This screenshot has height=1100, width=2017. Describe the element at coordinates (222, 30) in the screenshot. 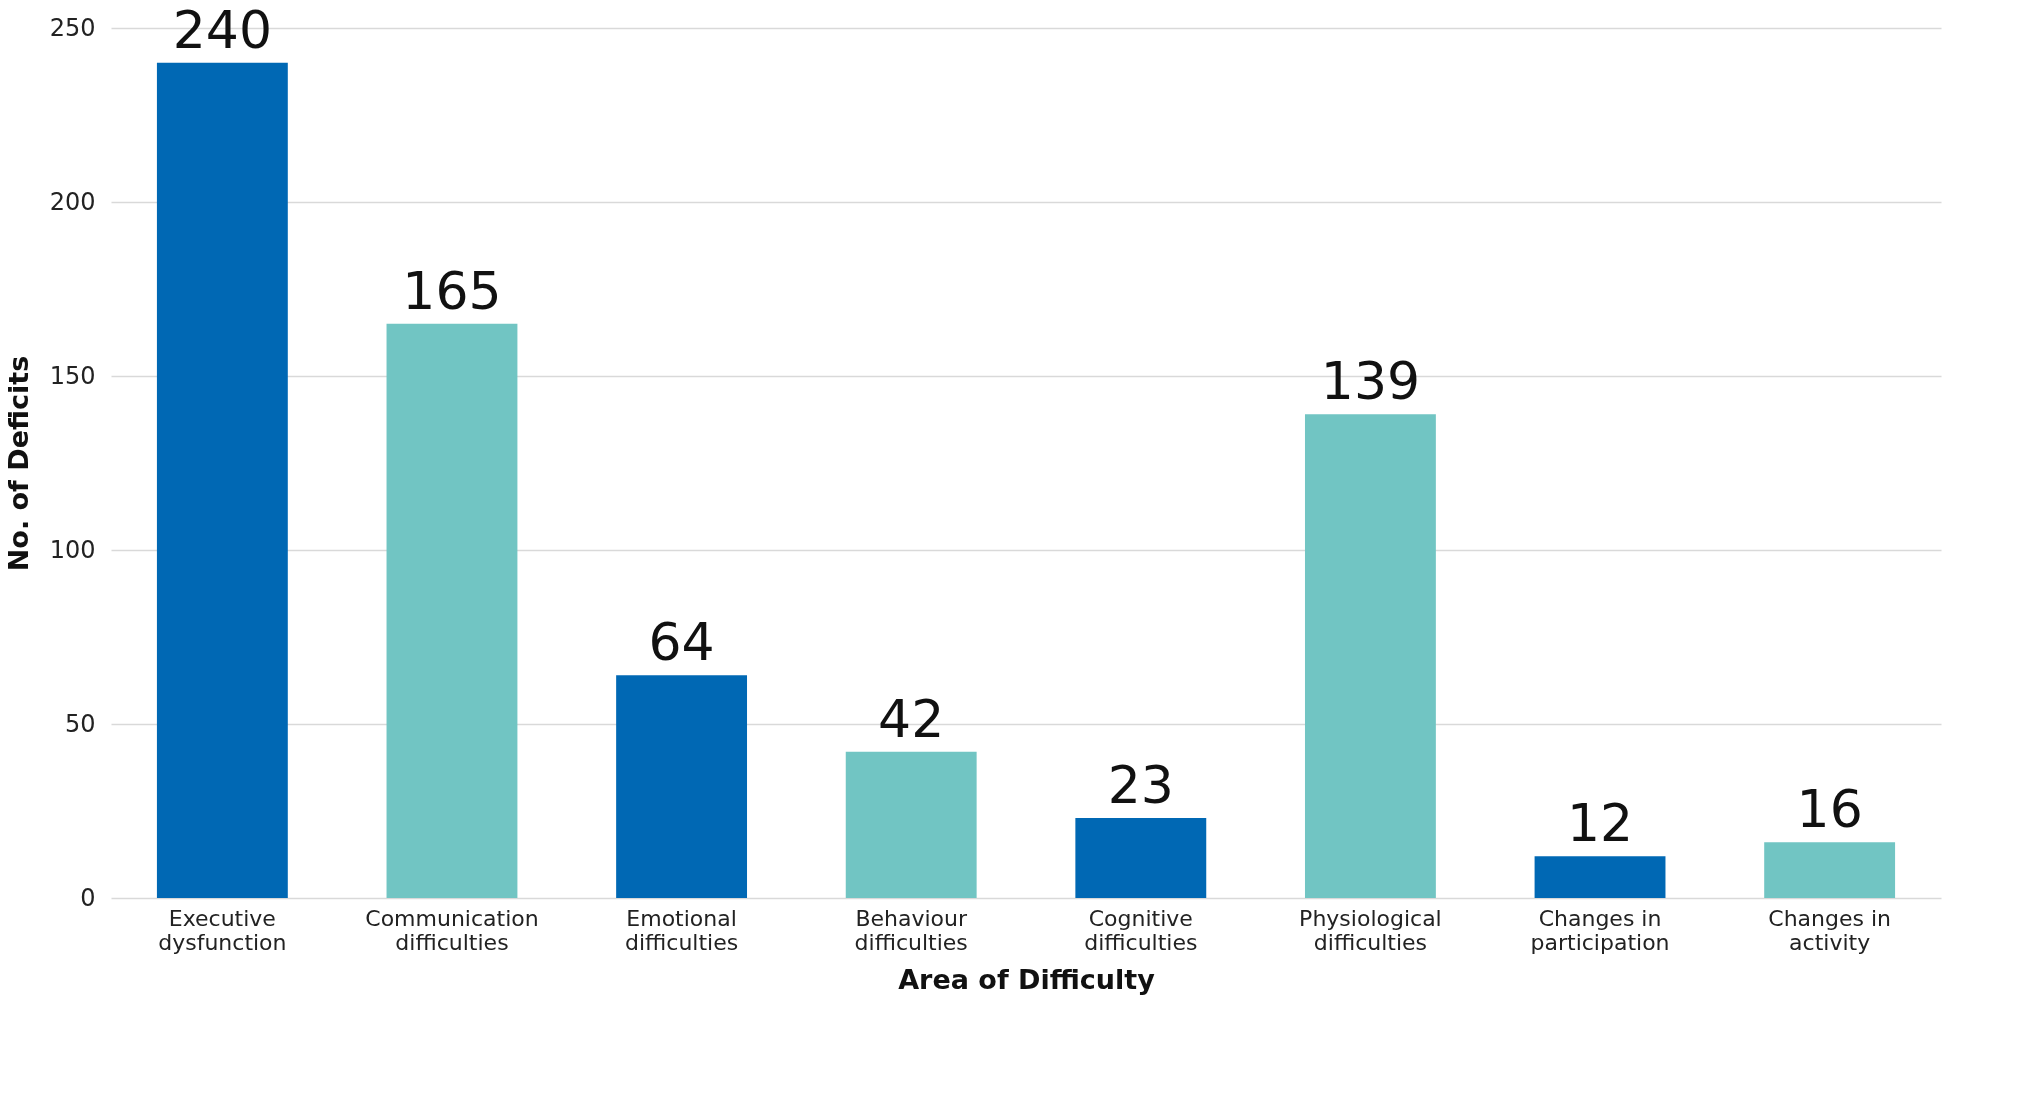

I see `data-label: 240` at that location.